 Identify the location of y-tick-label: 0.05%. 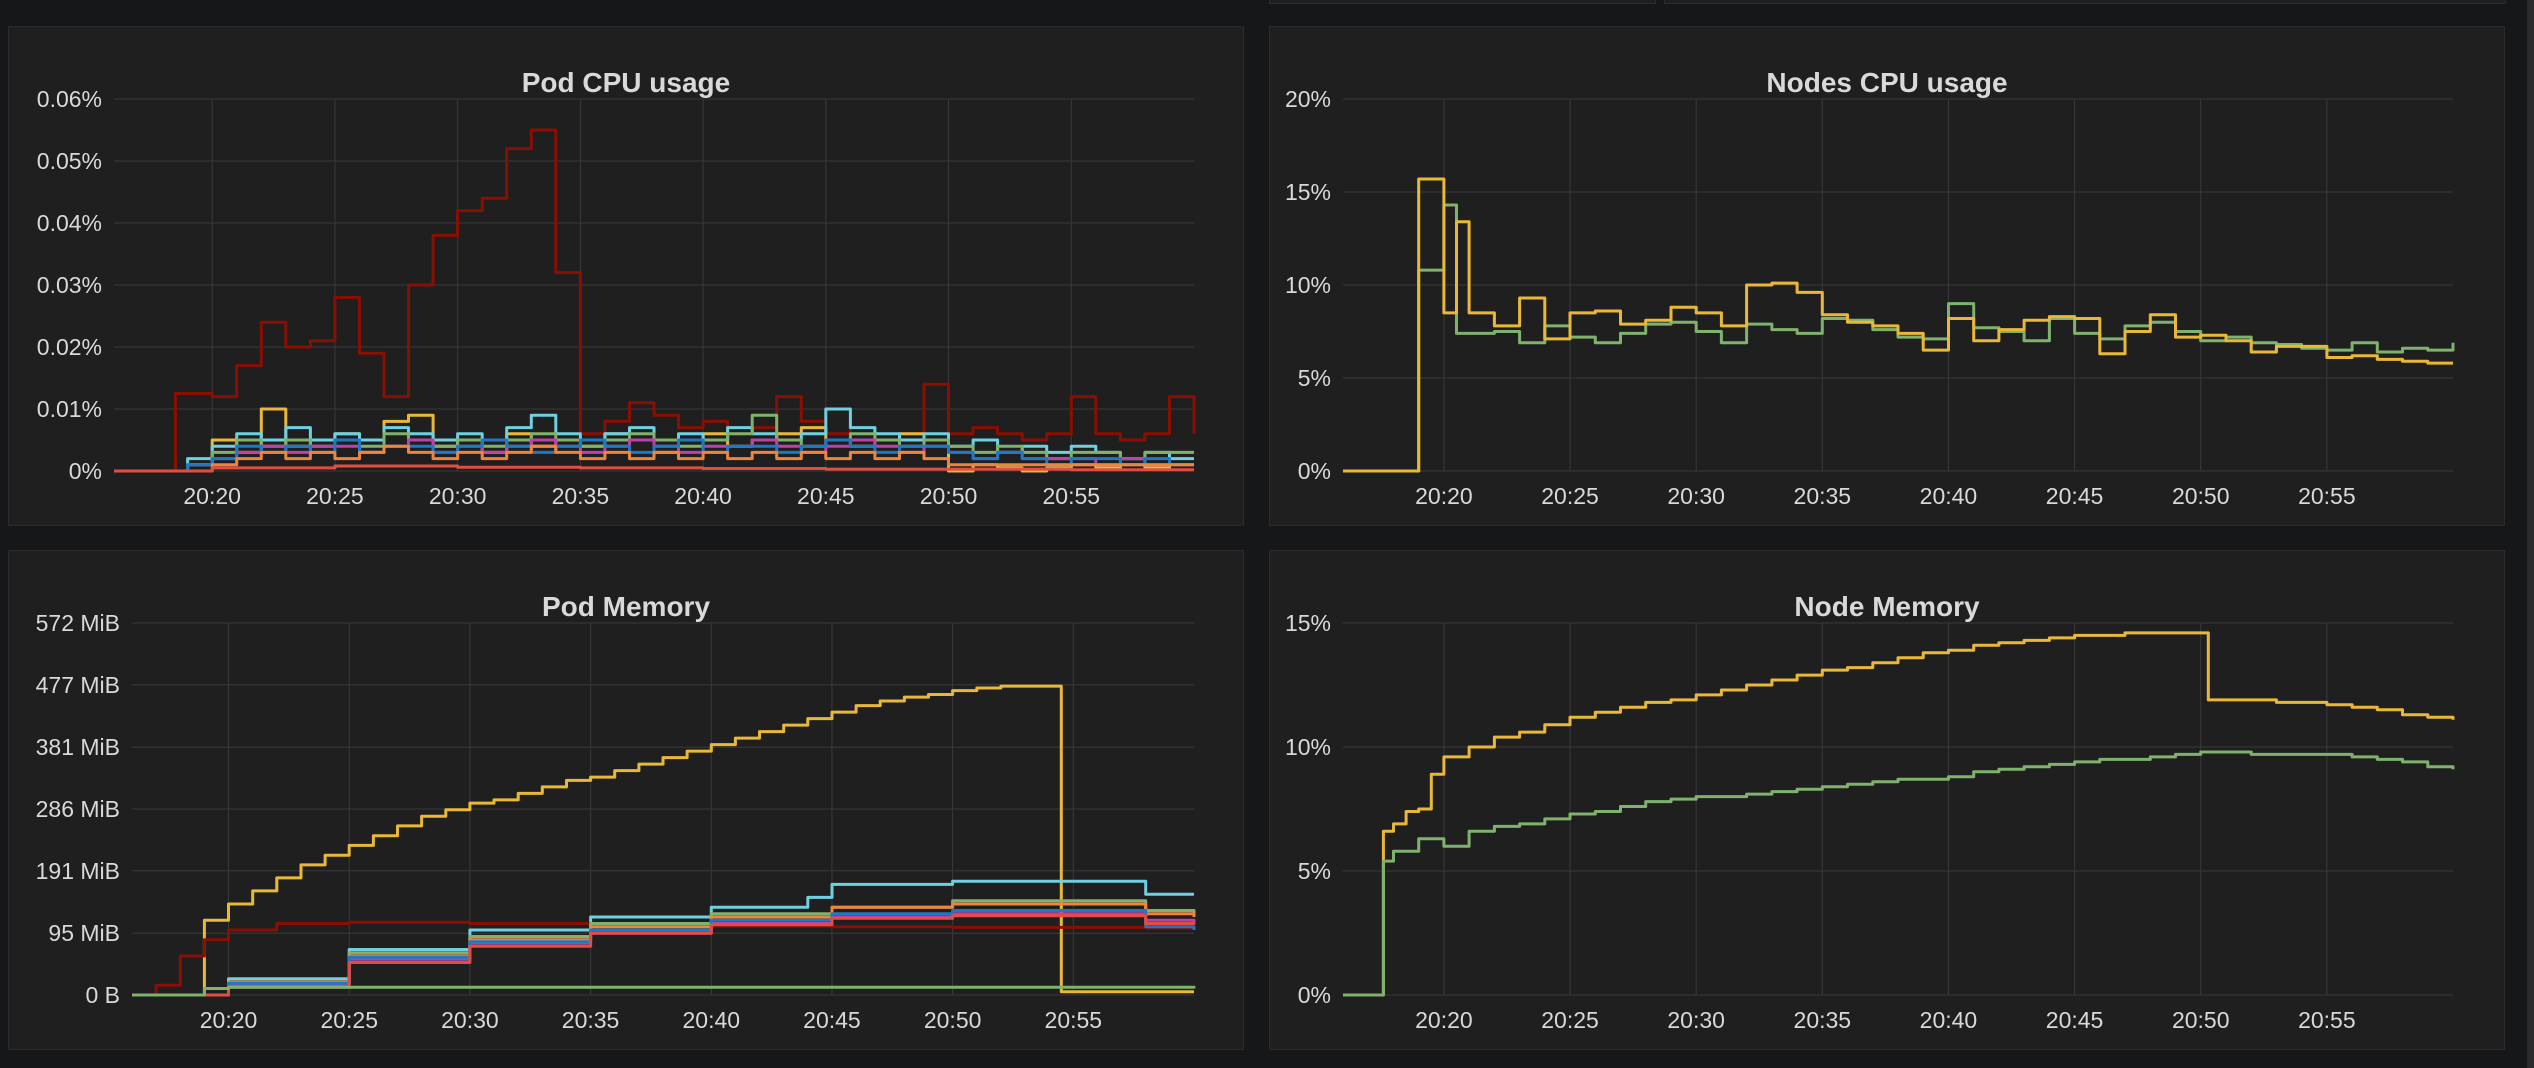
(69, 161).